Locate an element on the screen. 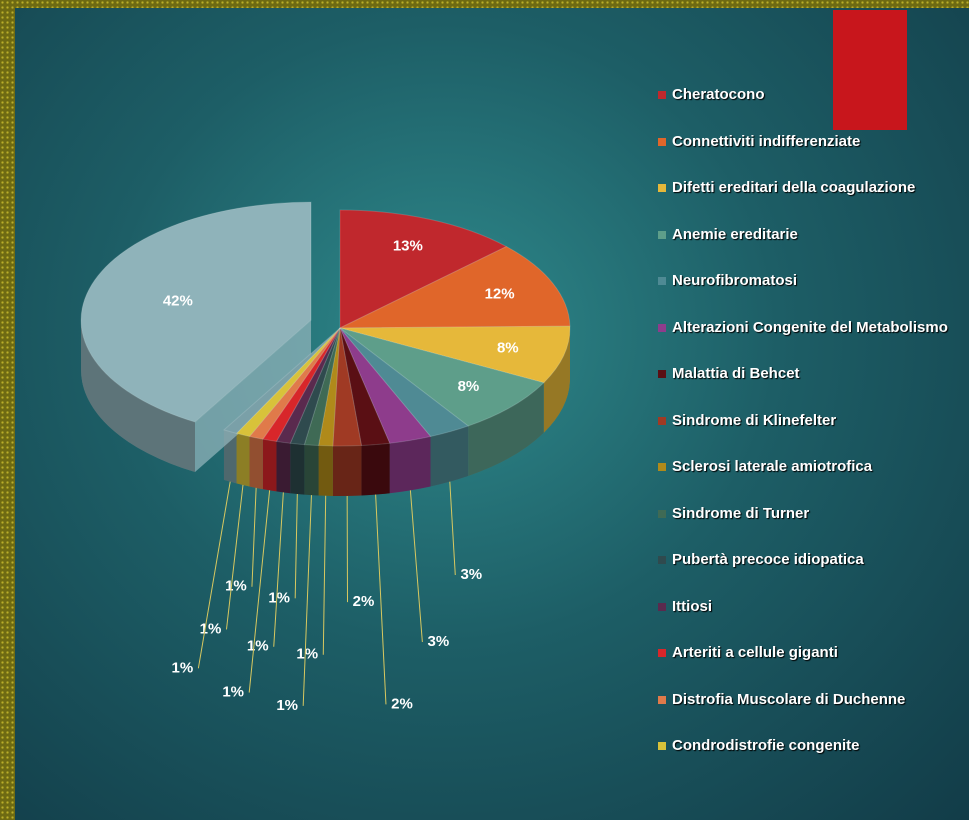 The width and height of the screenshot is (969, 820). legend-label: Malattia di Behcet is located at coordinates (736, 373).